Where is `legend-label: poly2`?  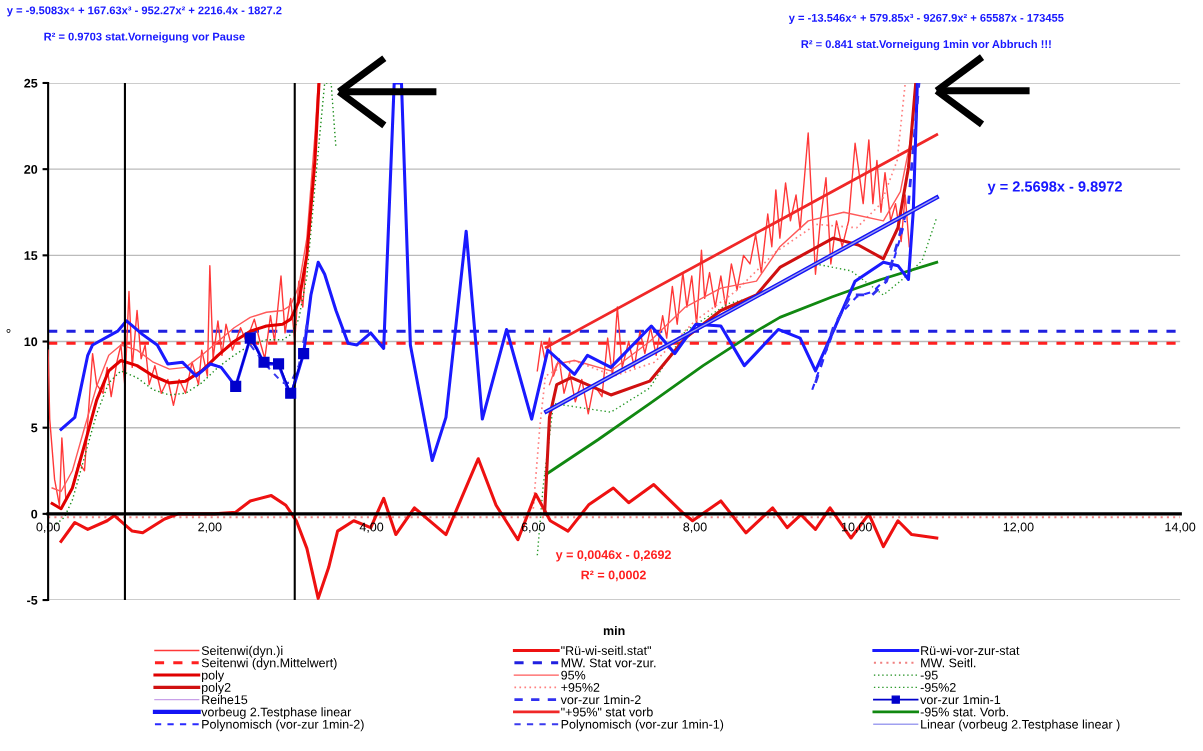
legend-label: poly2 is located at coordinates (216, 688).